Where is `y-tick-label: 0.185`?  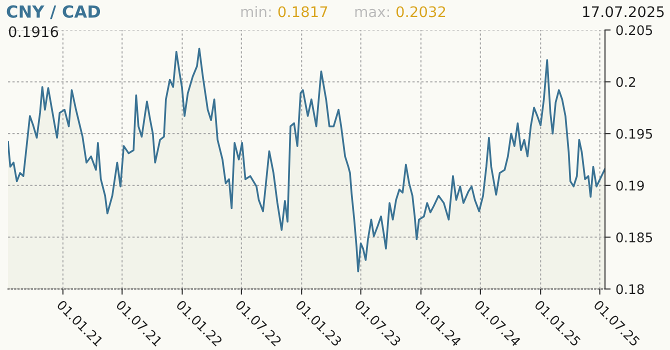
y-tick-label: 0.185 is located at coordinates (634, 237).